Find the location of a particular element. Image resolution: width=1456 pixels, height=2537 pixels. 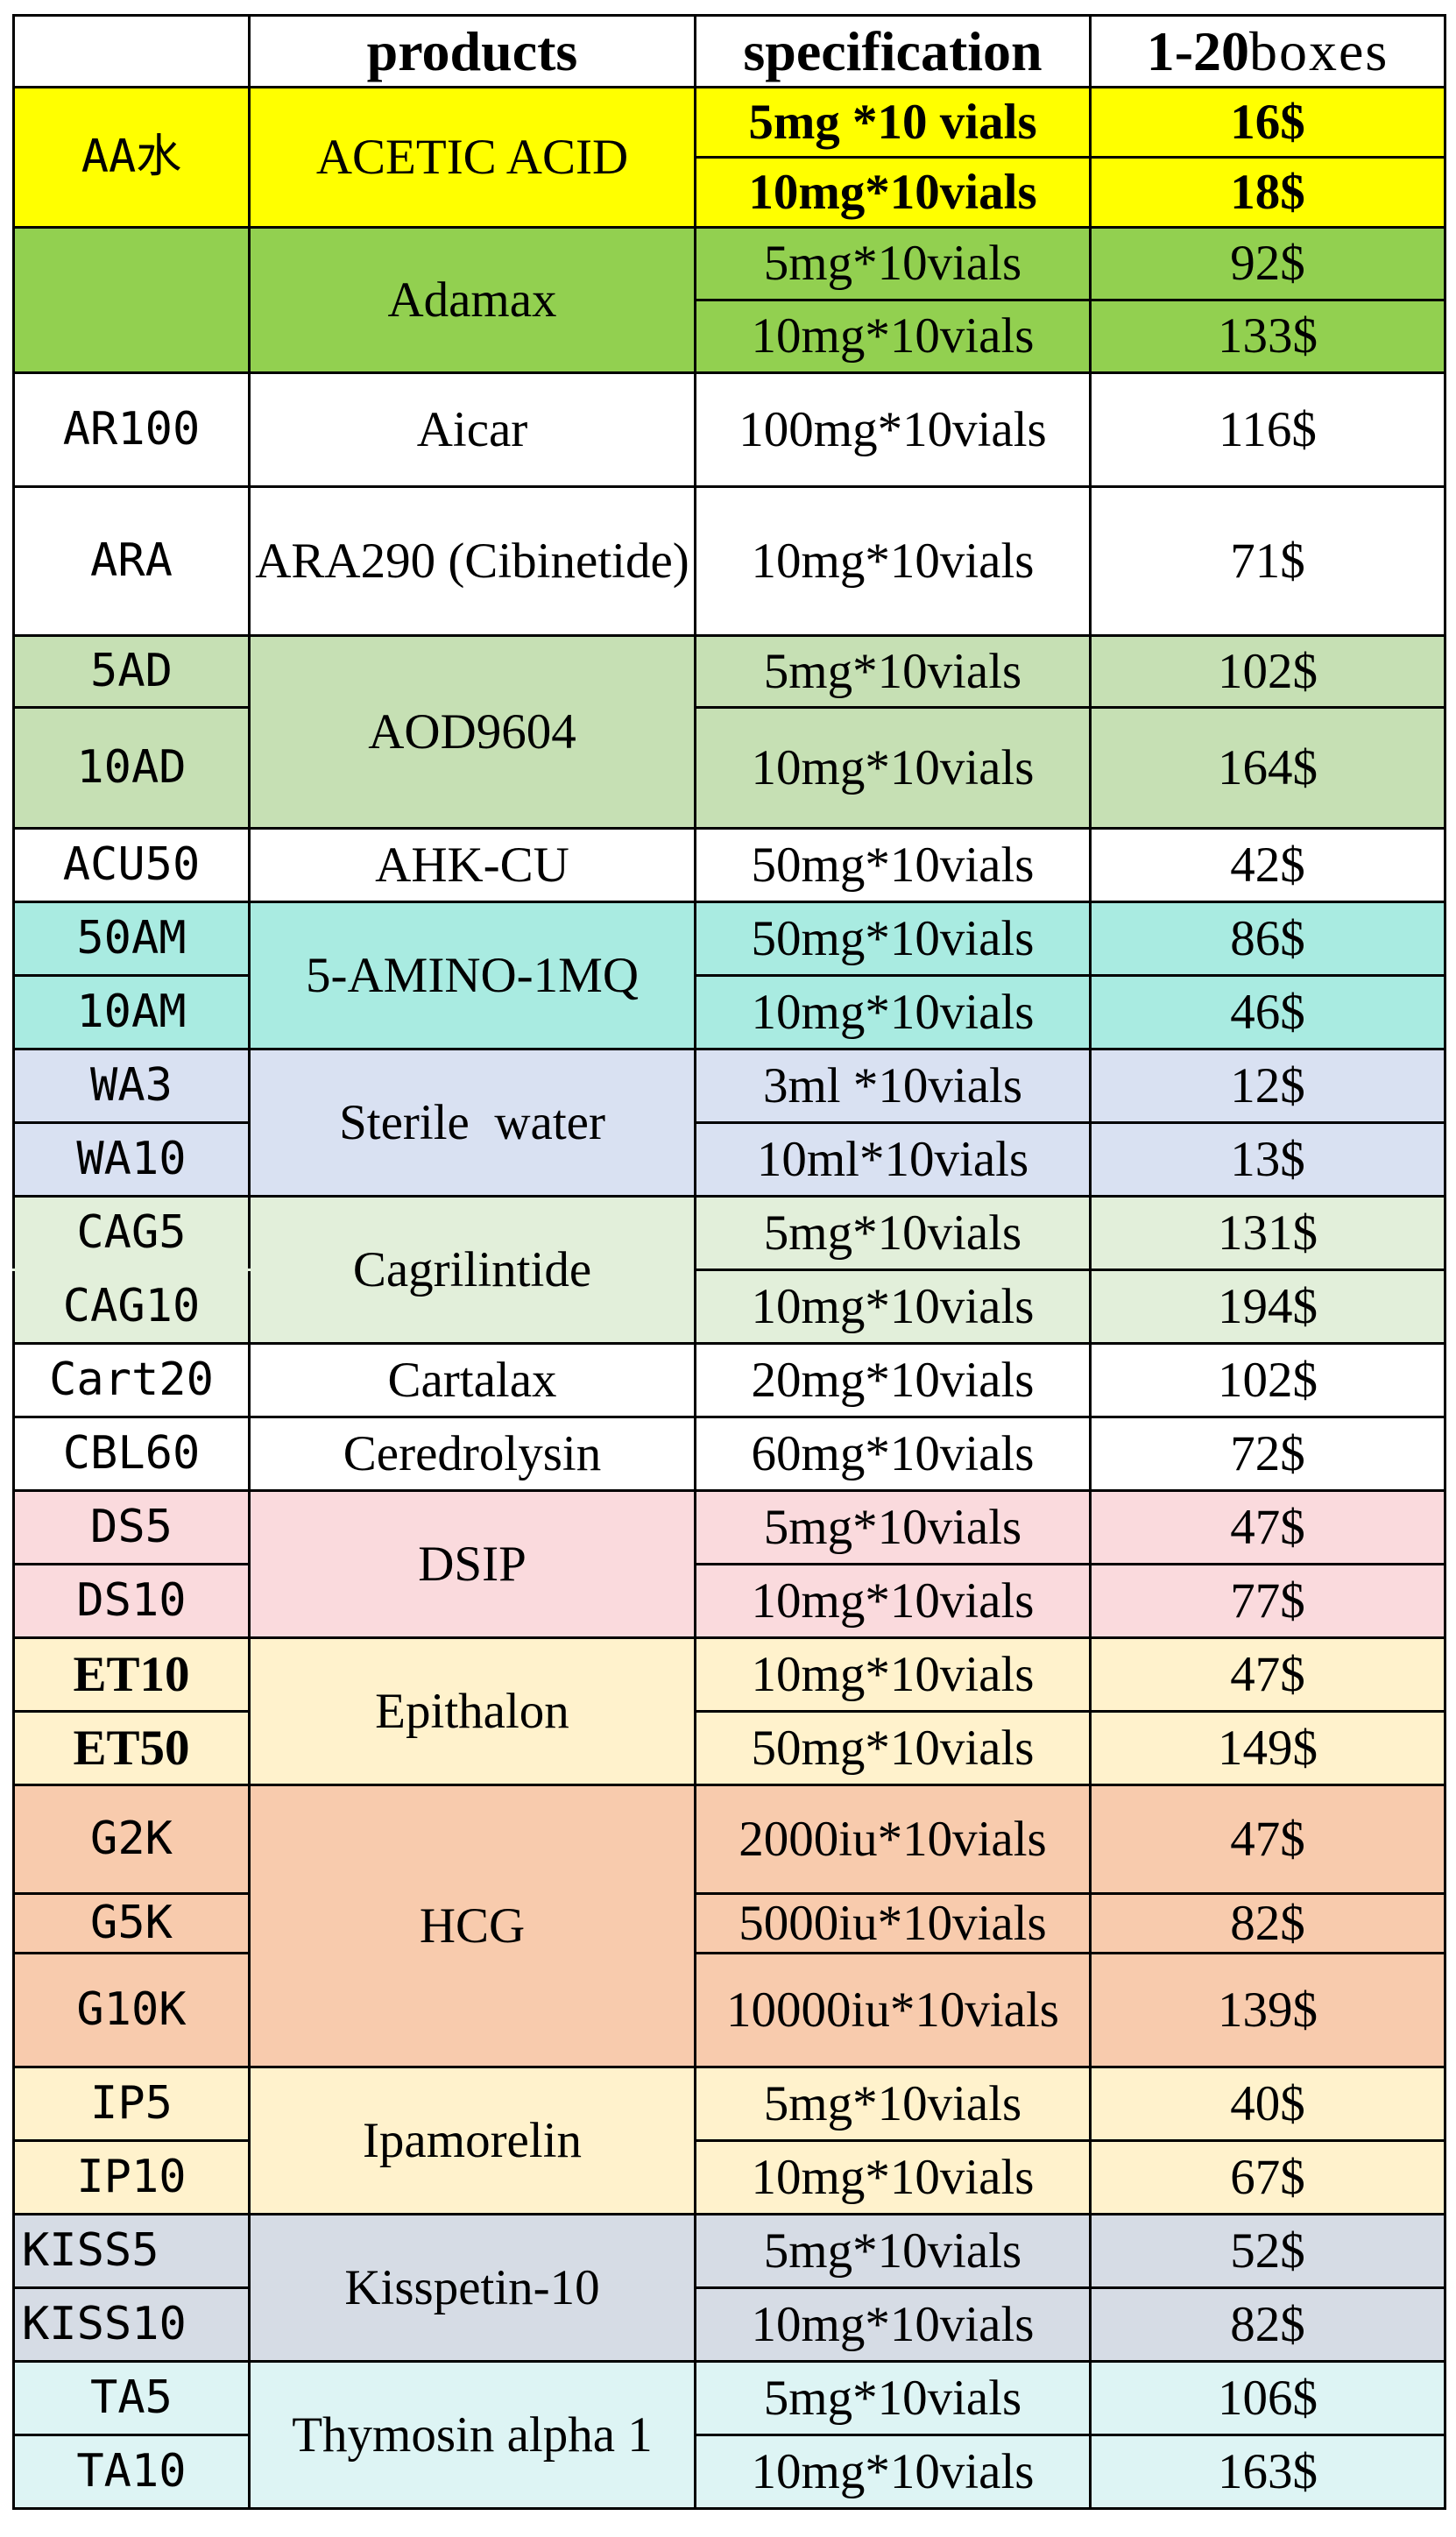

product-code: 10AM is located at coordinates (131, 1012).